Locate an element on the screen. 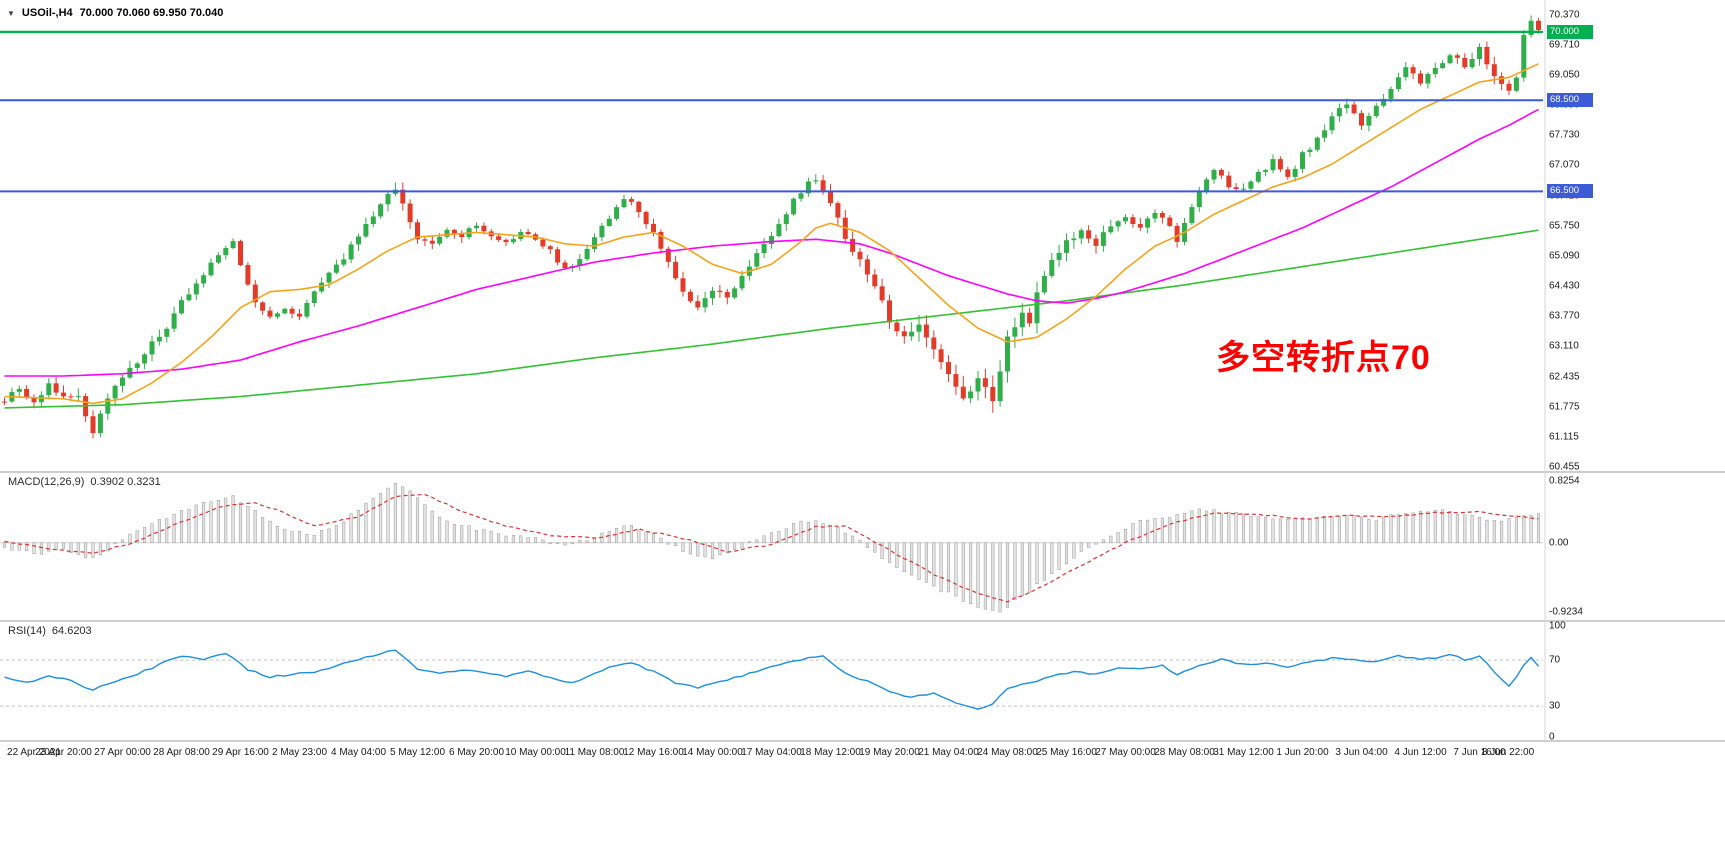 Image resolution: width=1725 pixels, height=841 pixels. macd-values: 0.3902 0.3231 is located at coordinates (125, 482).